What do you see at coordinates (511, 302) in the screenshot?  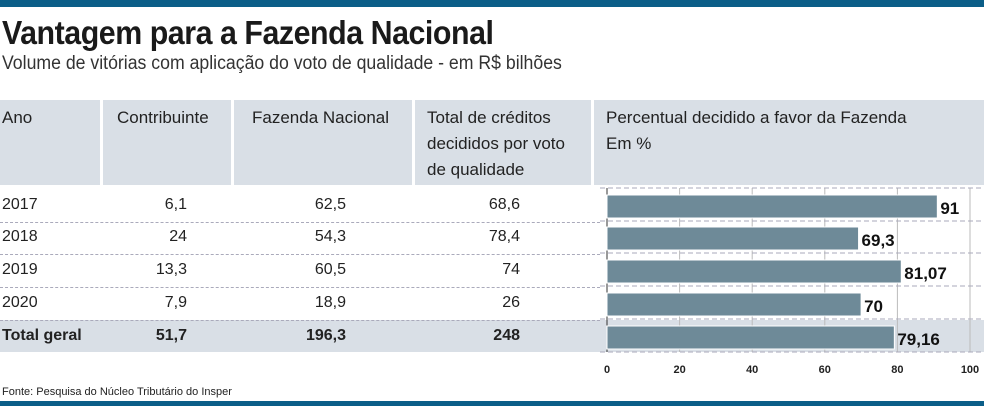 I see `cell-total: 26` at bounding box center [511, 302].